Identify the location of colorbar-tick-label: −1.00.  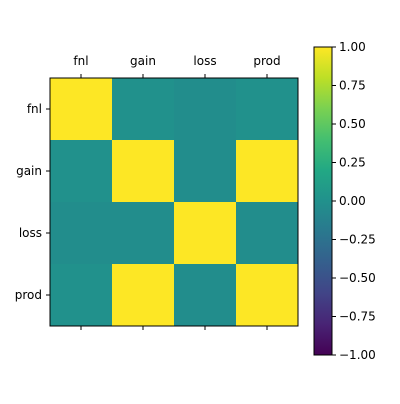
(357, 355).